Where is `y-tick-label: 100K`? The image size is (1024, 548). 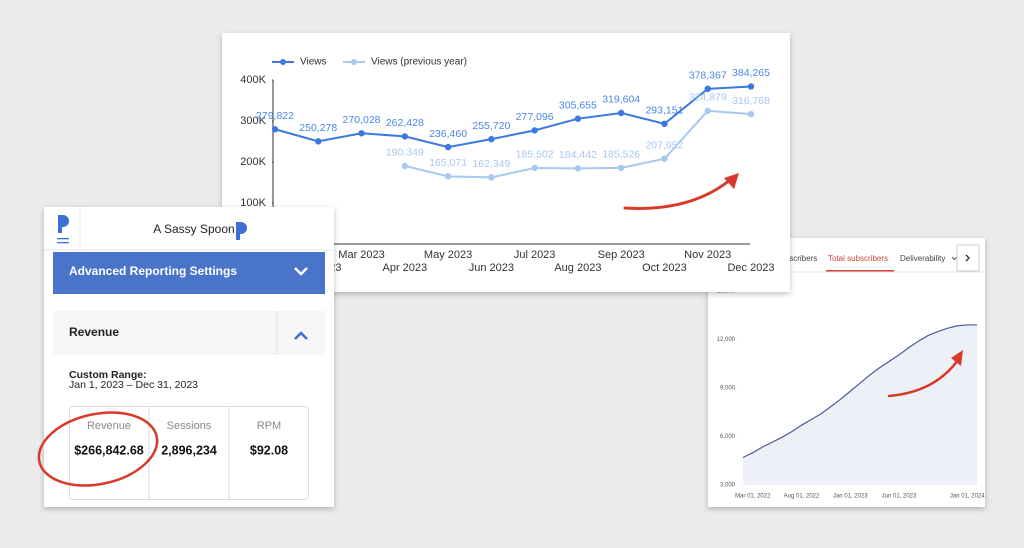 y-tick-label: 100K is located at coordinates (253, 203).